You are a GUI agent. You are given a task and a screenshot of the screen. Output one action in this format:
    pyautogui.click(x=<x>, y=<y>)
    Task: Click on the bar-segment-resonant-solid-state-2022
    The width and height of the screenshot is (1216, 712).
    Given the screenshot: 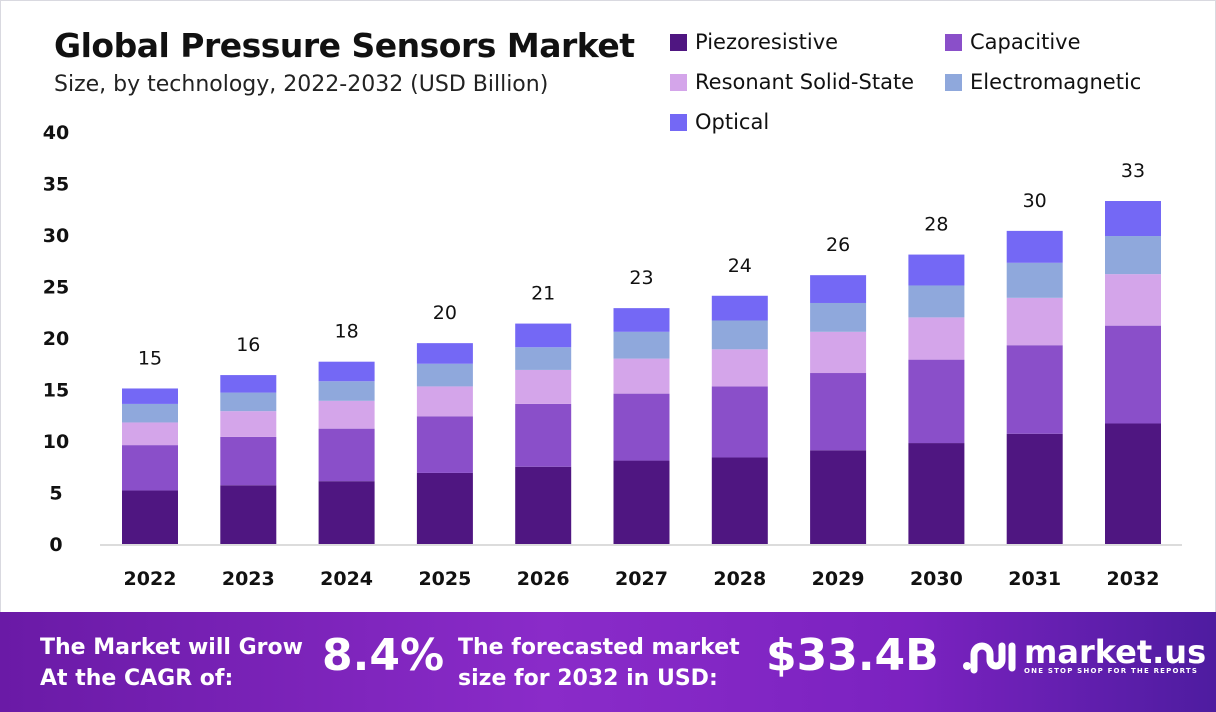 What is the action you would take?
    pyautogui.click(x=150, y=434)
    